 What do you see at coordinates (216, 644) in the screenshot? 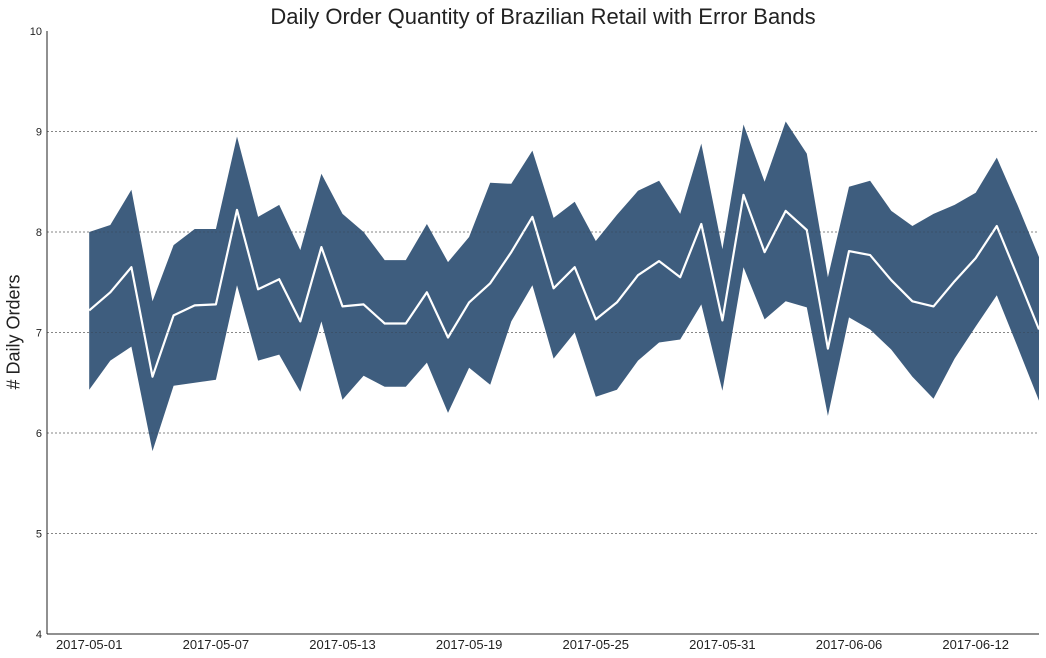
I see `x-tick-label: 2017-05-07` at bounding box center [216, 644].